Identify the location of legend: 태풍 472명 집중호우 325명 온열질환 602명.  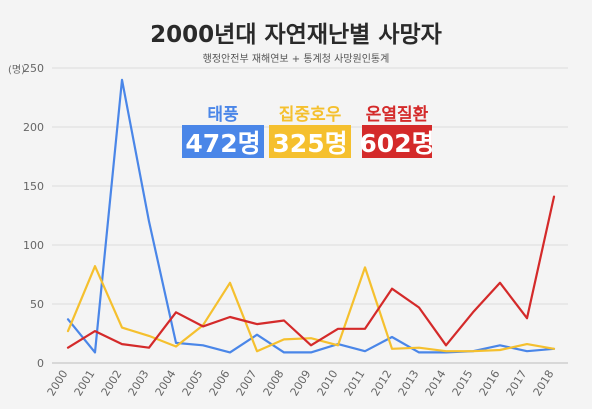
(308, 131).